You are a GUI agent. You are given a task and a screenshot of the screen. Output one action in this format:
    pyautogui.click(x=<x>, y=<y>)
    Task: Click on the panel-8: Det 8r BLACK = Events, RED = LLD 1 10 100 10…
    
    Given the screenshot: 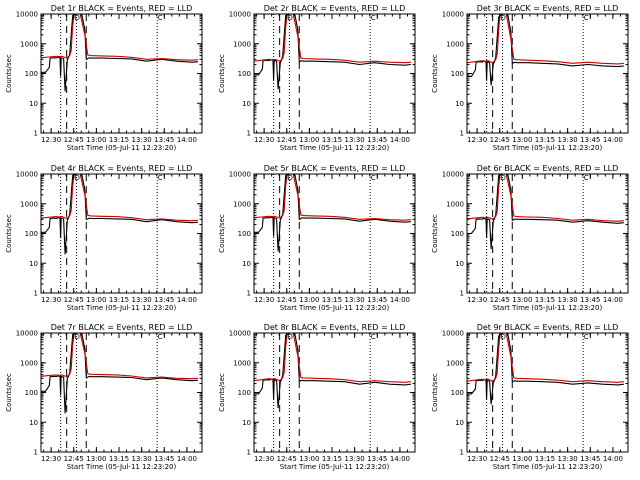 What is the action you would take?
    pyautogui.click(x=317, y=397)
    